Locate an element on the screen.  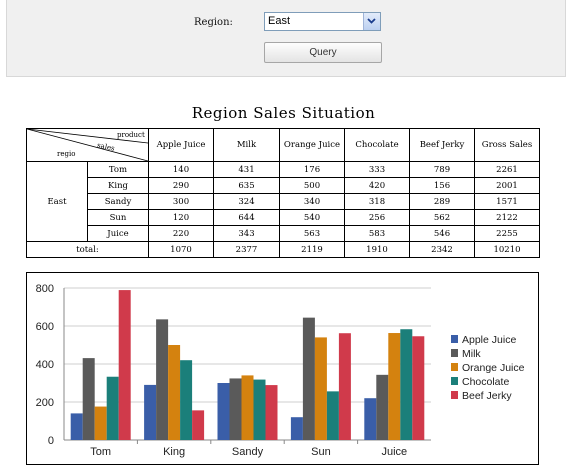
corner-header-cell: product sales regio is located at coordinates (87, 145).